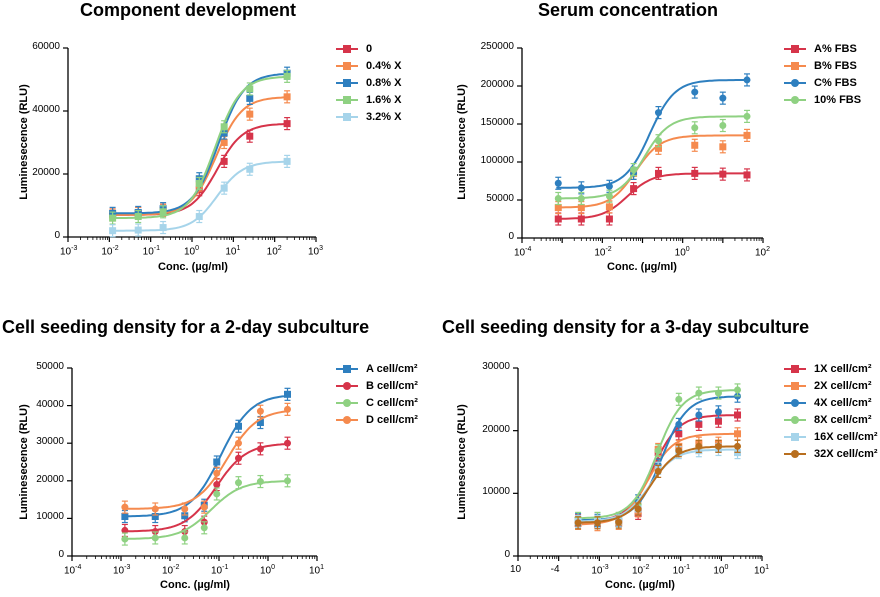 The height and width of the screenshot is (597, 880). I want to click on legend-label: 16X cell/cm², so click(846, 436).